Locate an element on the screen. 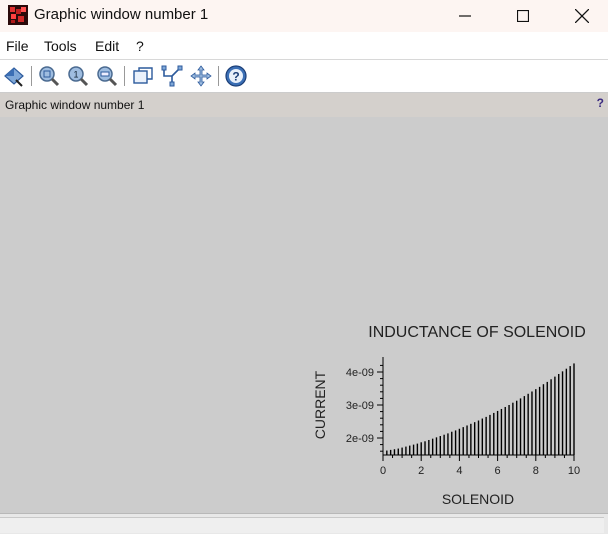  bars-group is located at coordinates (480, 409).